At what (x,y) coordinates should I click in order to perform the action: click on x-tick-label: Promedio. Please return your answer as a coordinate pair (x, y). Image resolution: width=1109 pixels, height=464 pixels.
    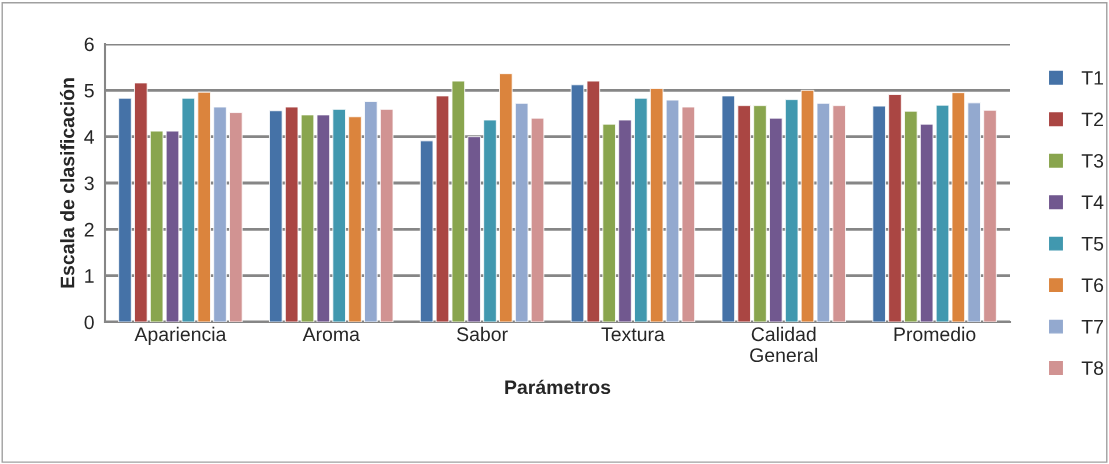
    Looking at the image, I should click on (935, 334).